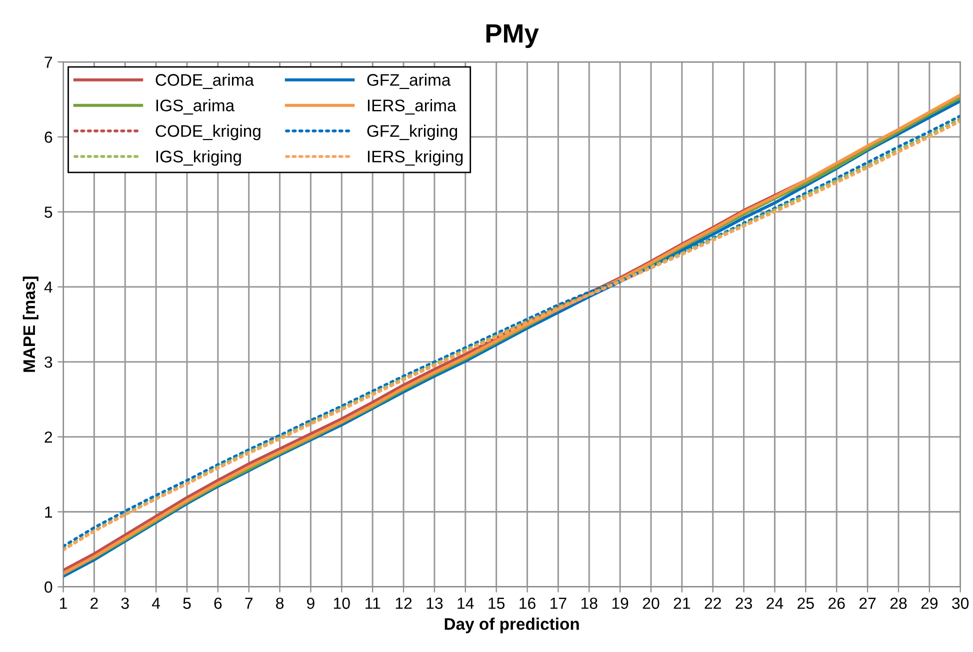 This screenshot has width=973, height=652. I want to click on x-tick-label: 29, so click(929, 603).